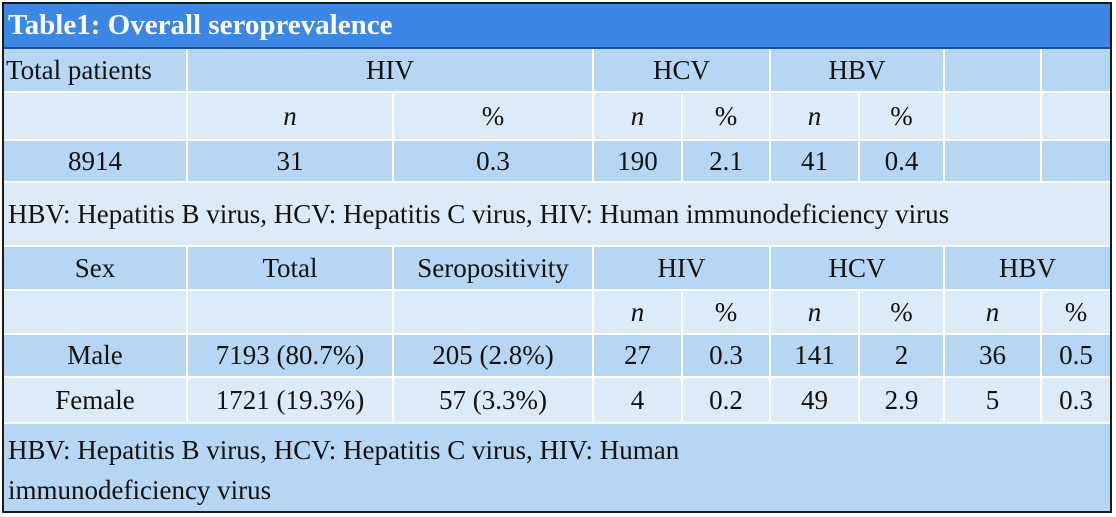  What do you see at coordinates (815, 161) in the screenshot?
I see `hbv-n-value: 41` at bounding box center [815, 161].